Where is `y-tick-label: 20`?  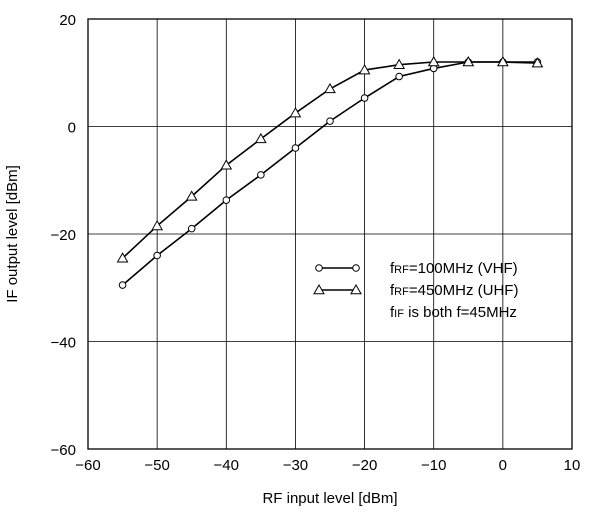 y-tick-label: 20 is located at coordinates (67, 20).